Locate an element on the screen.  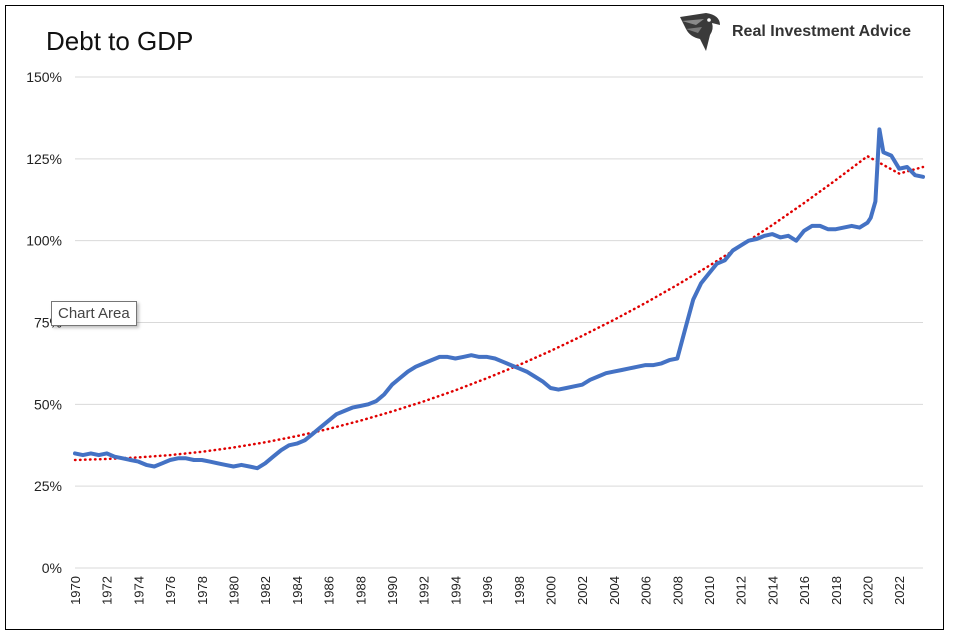
x-tick-label: 1984 is located at coordinates (297, 590).